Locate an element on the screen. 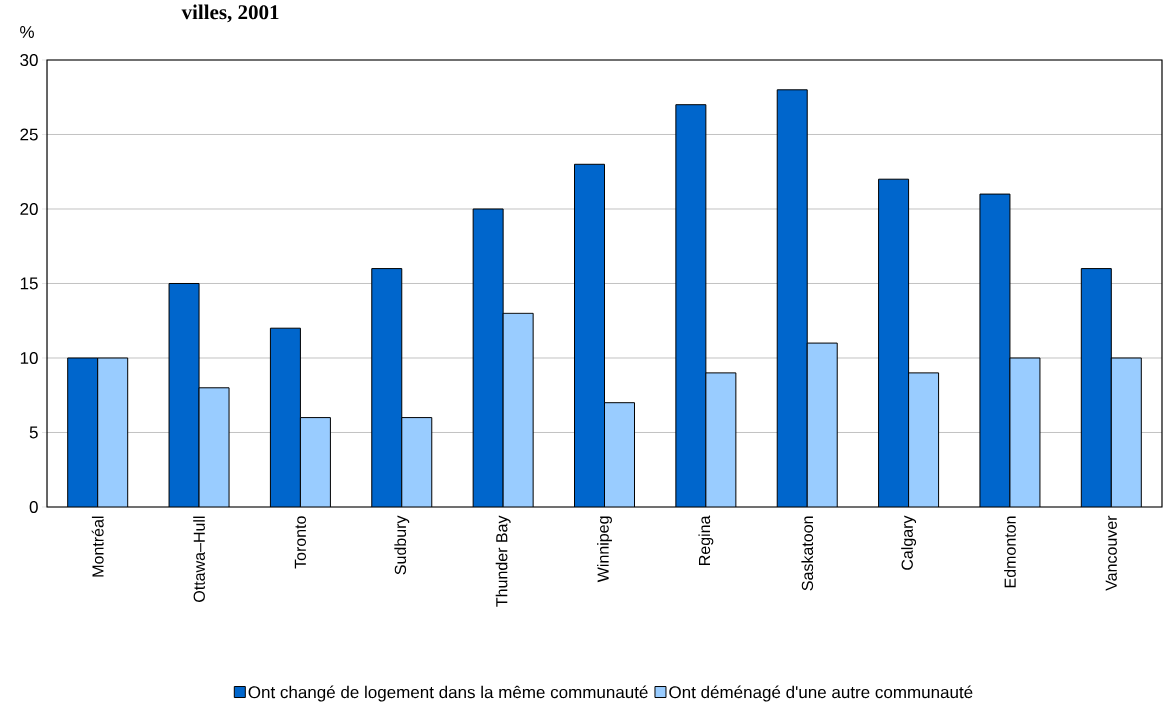 This screenshot has height=725, width=1172. x-tick-label: Winnipeg is located at coordinates (604, 549).